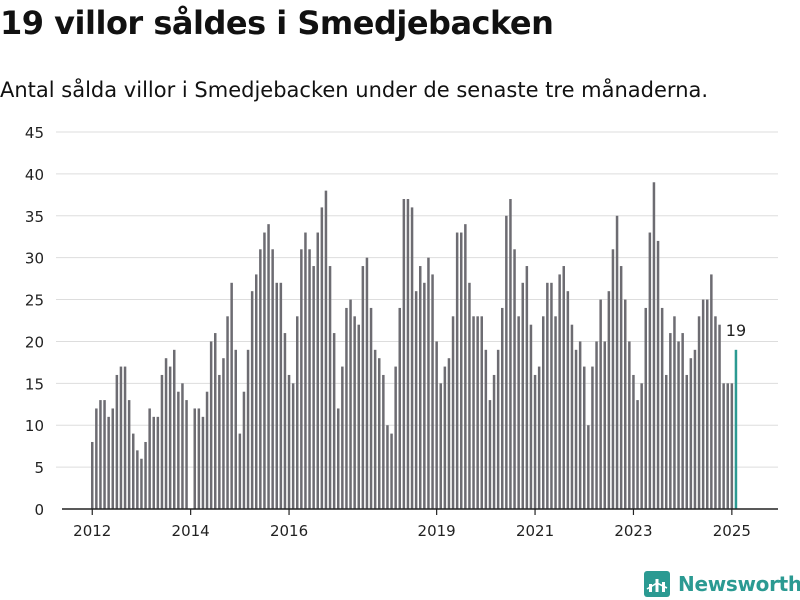 Image resolution: width=800 pixels, height=600 pixels. What do you see at coordinates (34, 426) in the screenshot?
I see `y-tick-label: 10` at bounding box center [34, 426].